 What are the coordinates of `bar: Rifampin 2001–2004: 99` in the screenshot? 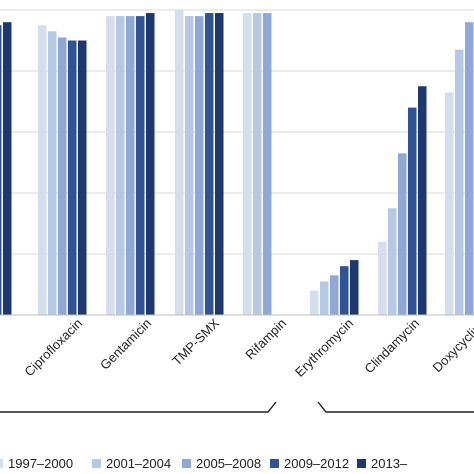 It's located at (257, 164).